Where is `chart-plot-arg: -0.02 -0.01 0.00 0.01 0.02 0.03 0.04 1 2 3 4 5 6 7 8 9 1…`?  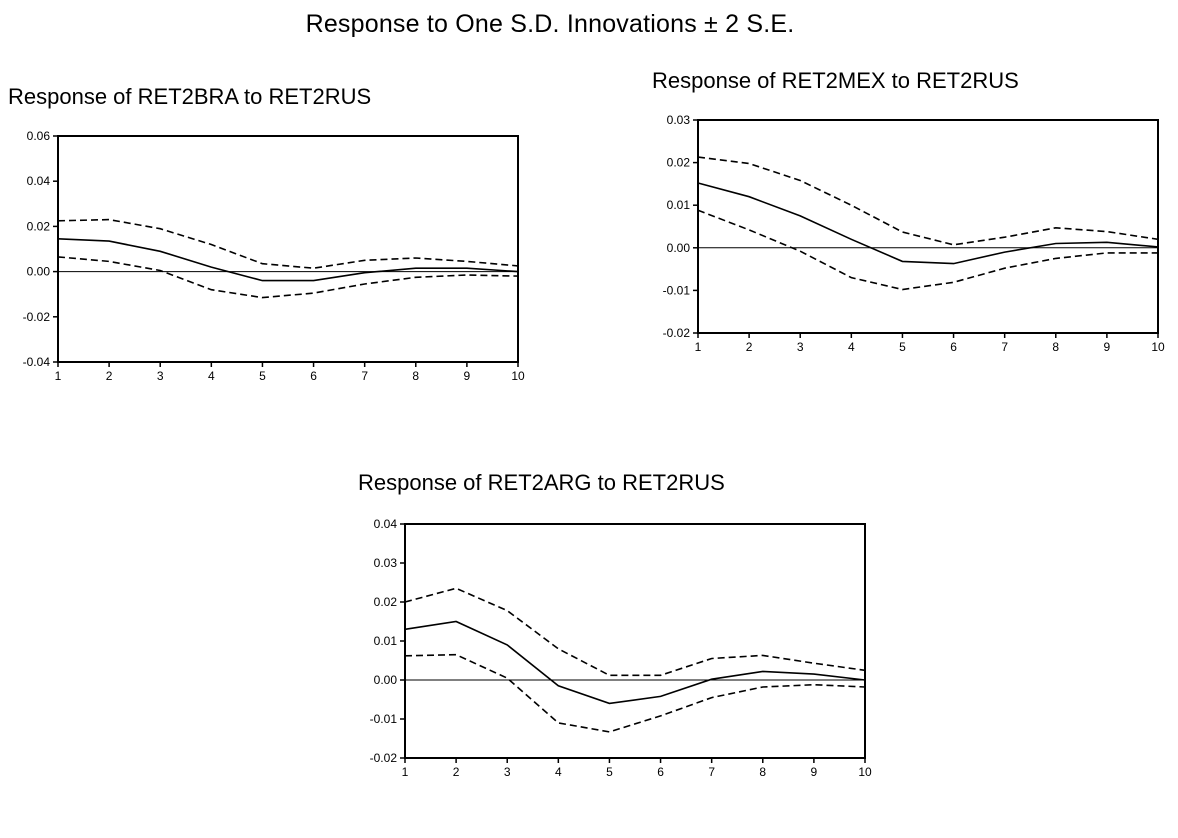 chart-plot-arg: -0.02 -0.01 0.00 0.01 0.02 0.03 0.04 1 2 3 4 5 6 7 8 9 1… is located at coordinates (621, 648).